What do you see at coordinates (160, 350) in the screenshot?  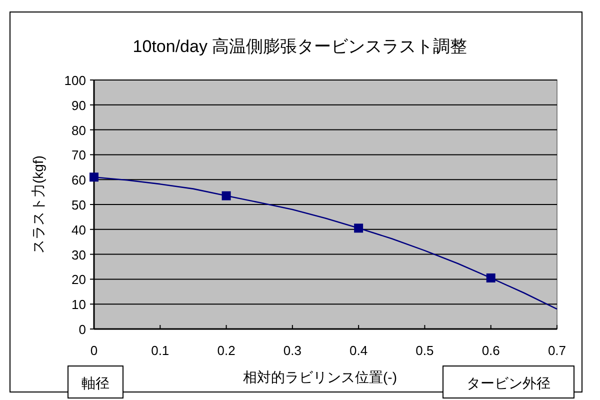 I see `x-tick-label: 0.1` at bounding box center [160, 350].